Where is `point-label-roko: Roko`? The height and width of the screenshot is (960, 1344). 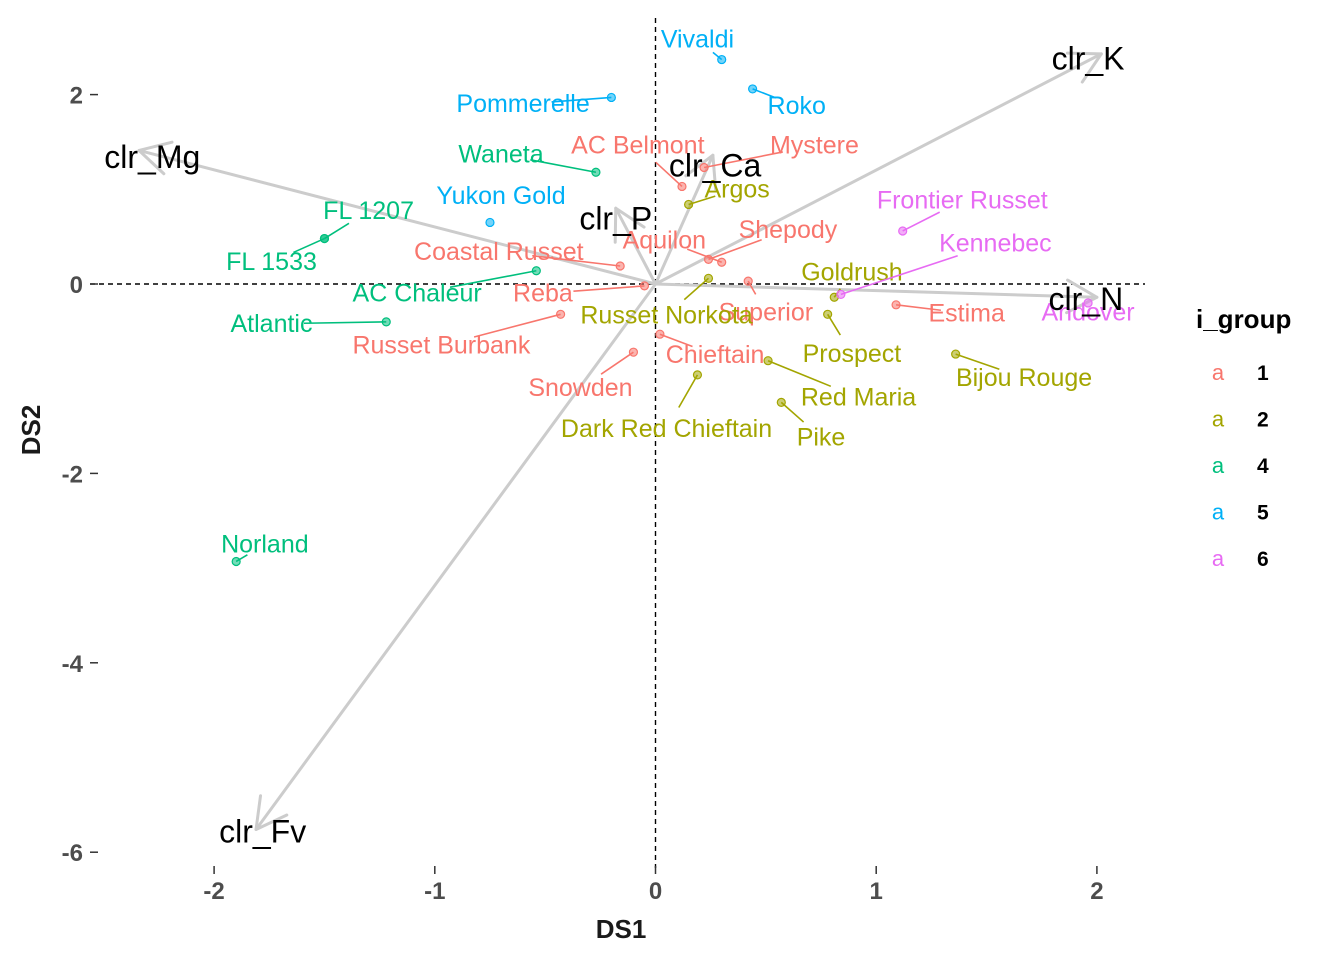
point-label-roko: Roko is located at coordinates (797, 106).